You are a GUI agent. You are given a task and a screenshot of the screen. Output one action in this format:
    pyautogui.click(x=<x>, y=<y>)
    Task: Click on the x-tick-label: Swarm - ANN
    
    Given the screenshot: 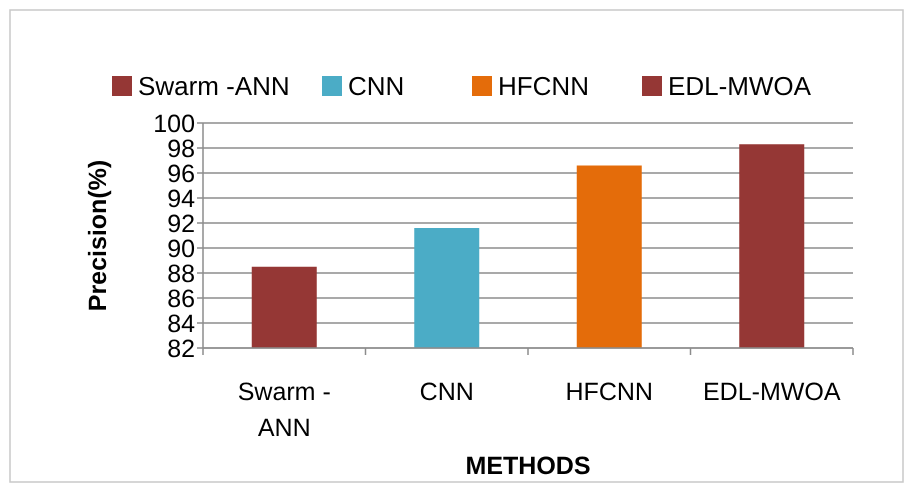 What is the action you would take?
    pyautogui.click(x=284, y=410)
    